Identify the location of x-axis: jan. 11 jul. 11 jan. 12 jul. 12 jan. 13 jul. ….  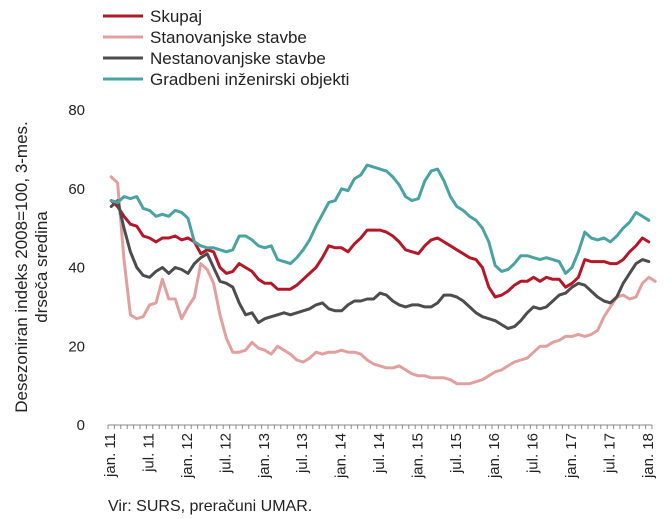
(379, 451).